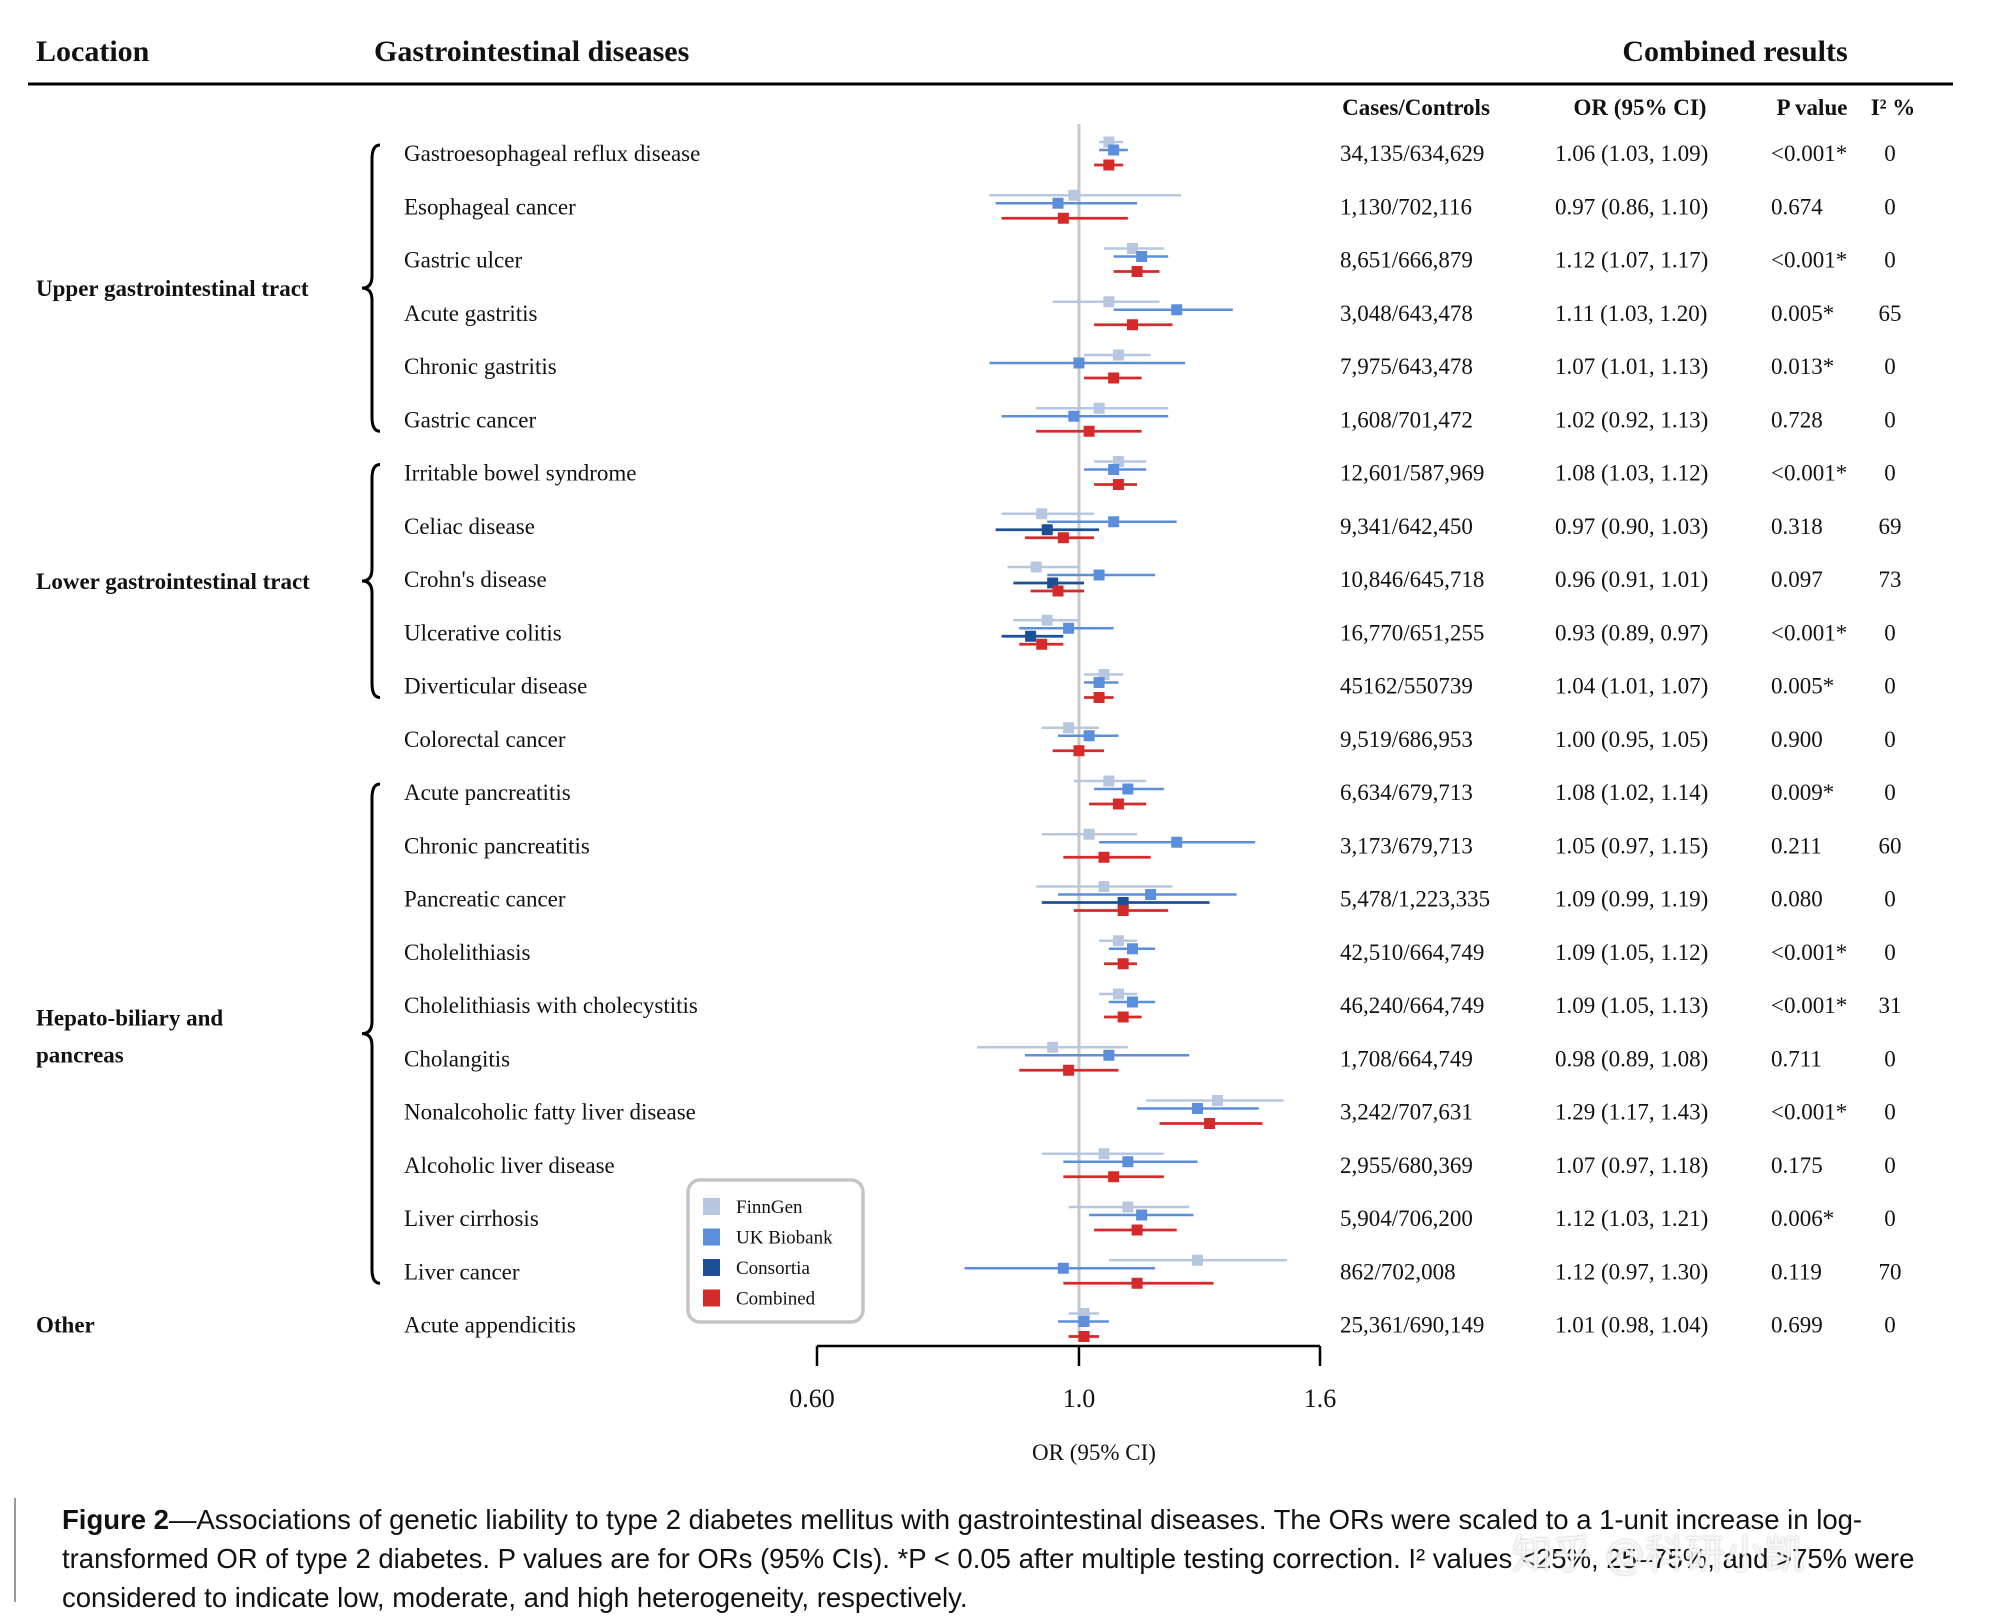  Describe the element at coordinates (471, 313) in the screenshot. I see `disease-label: Acute gastritis` at that location.